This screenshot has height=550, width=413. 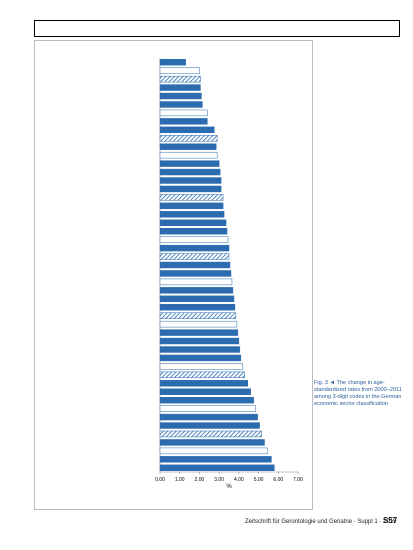 What do you see at coordinates (219, 480) in the screenshot?
I see `x-tick-label: 3.00` at bounding box center [219, 480].